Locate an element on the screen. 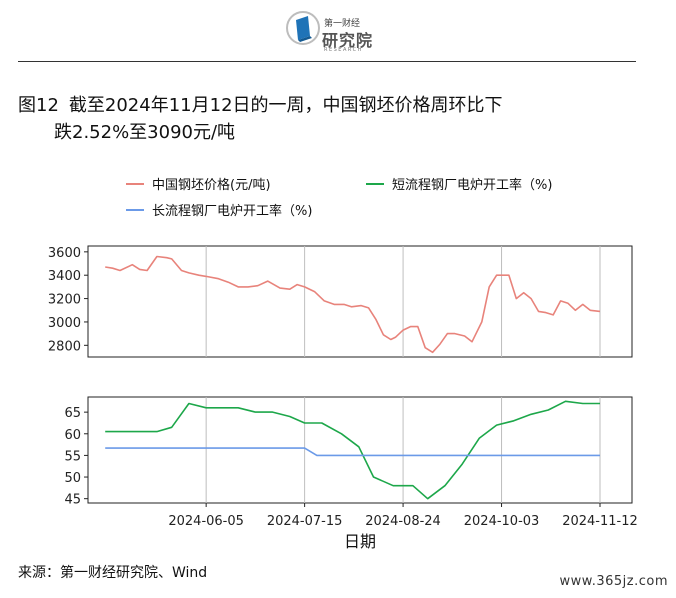  util-x-tick-label: 2024-10-03 is located at coordinates (502, 521).